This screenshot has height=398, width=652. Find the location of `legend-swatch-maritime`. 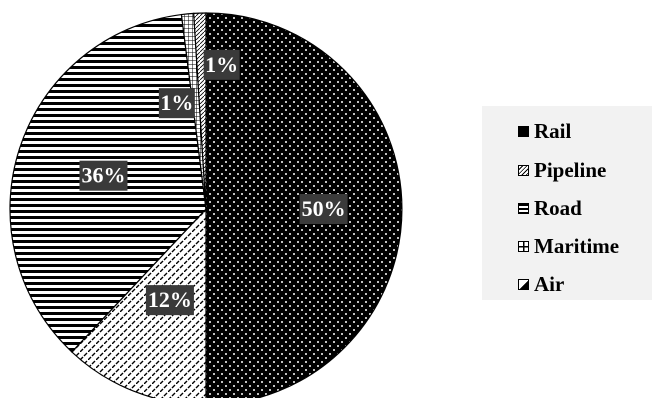

legend-swatch-maritime is located at coordinates (523, 246).